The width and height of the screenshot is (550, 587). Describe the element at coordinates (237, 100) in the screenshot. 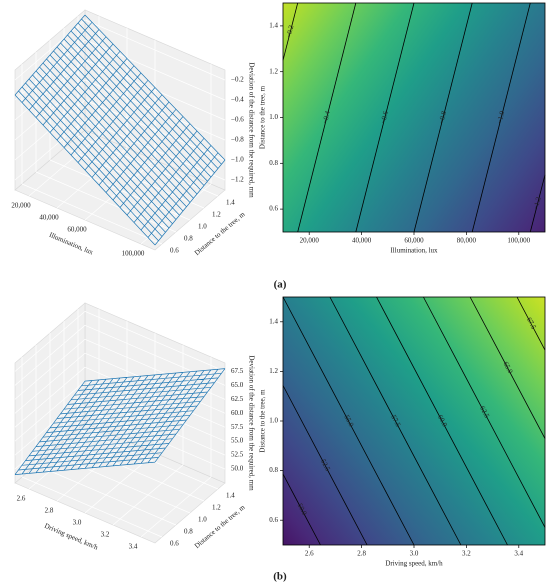

I see `z-tick-label: −0.4` at that location.